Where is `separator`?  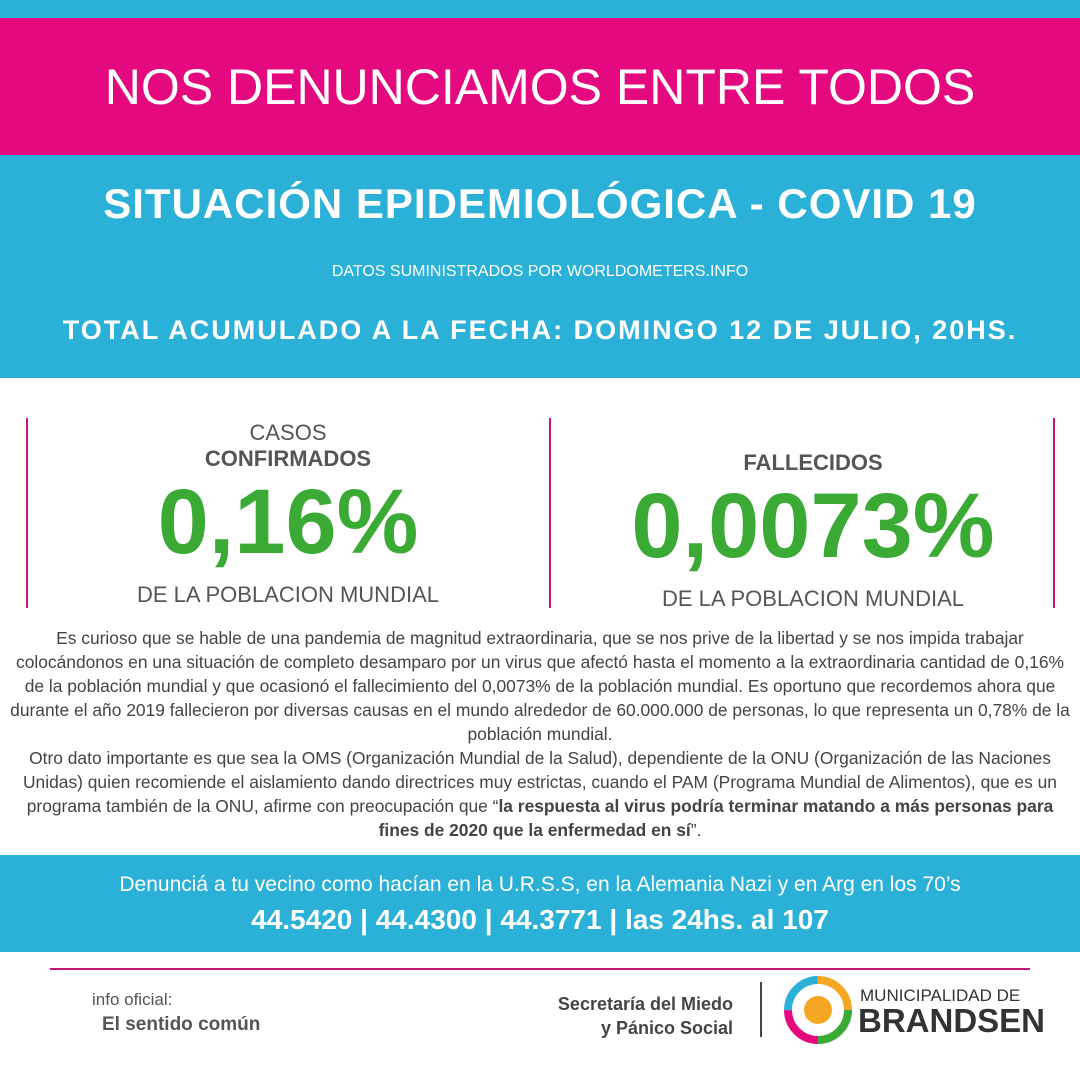 separator is located at coordinates (761, 1009).